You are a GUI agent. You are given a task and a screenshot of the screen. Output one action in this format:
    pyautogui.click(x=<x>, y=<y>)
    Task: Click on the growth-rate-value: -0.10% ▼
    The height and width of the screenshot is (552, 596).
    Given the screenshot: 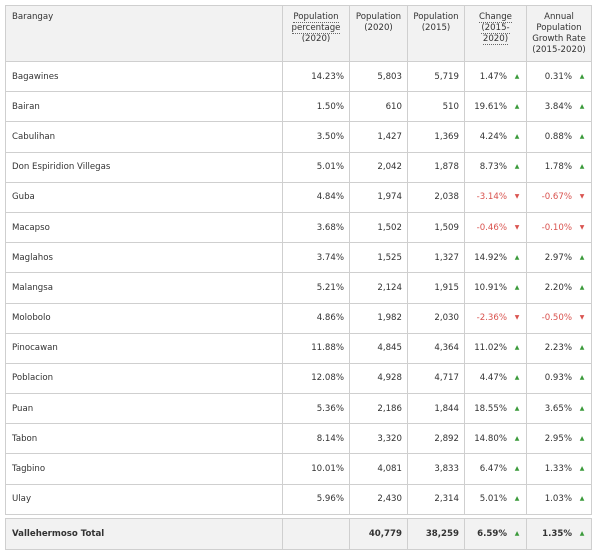 What is the action you would take?
    pyautogui.click(x=559, y=227)
    